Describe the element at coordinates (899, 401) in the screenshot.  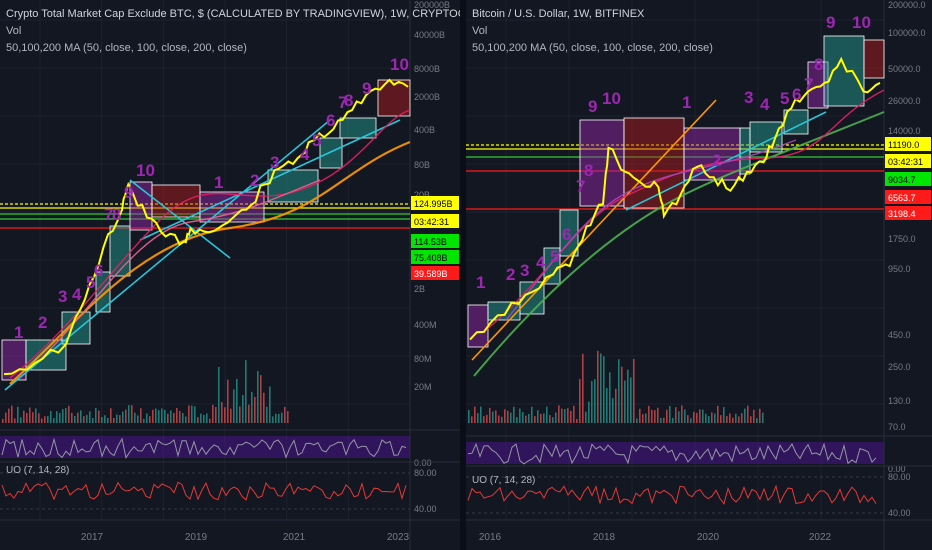
I see `price-tick-label: 130.0` at that location.